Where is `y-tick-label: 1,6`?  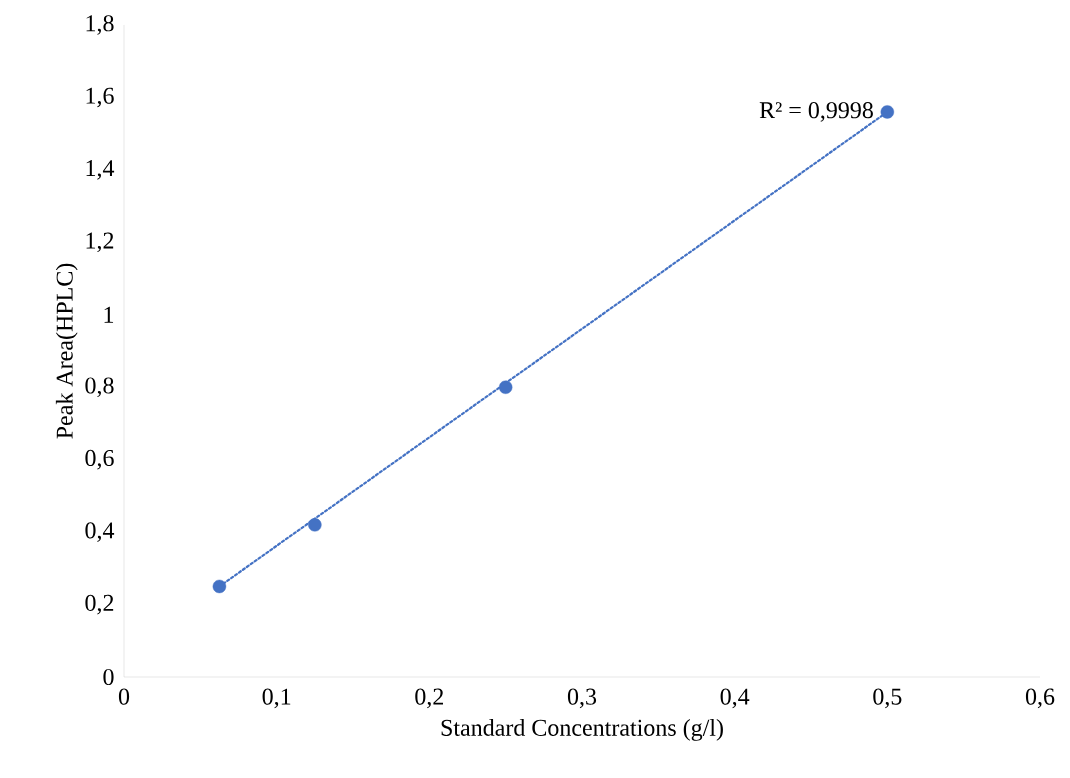 y-tick-label: 1,6 is located at coordinates (100, 97).